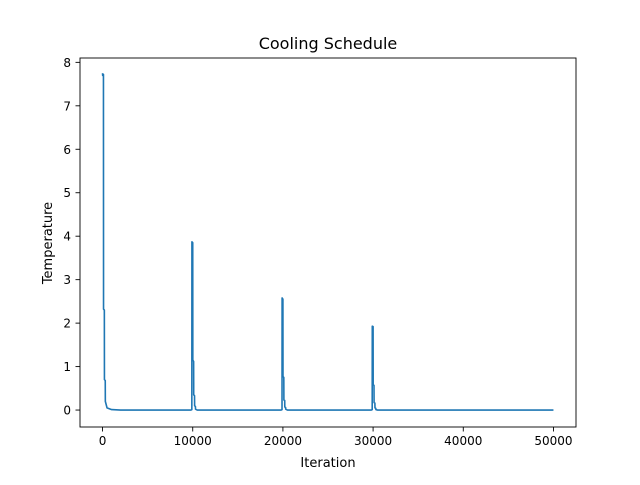 Image resolution: width=640 pixels, height=485 pixels. What do you see at coordinates (67, 193) in the screenshot?
I see `y-tick-label-5: 5` at bounding box center [67, 193].